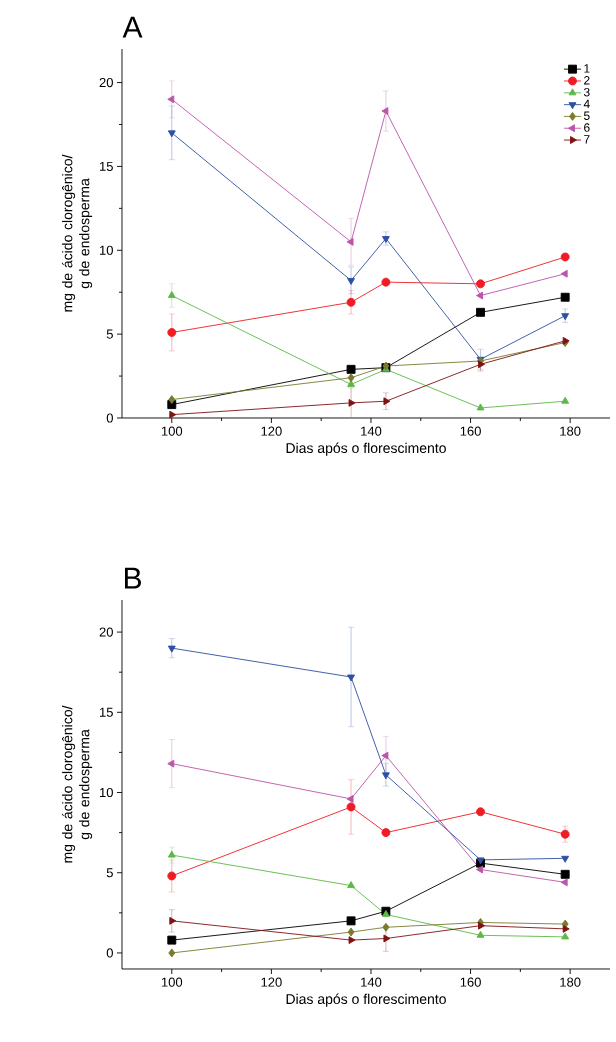 The width and height of the screenshot is (616, 1042). I want to click on legend-label: 2, so click(587, 80).